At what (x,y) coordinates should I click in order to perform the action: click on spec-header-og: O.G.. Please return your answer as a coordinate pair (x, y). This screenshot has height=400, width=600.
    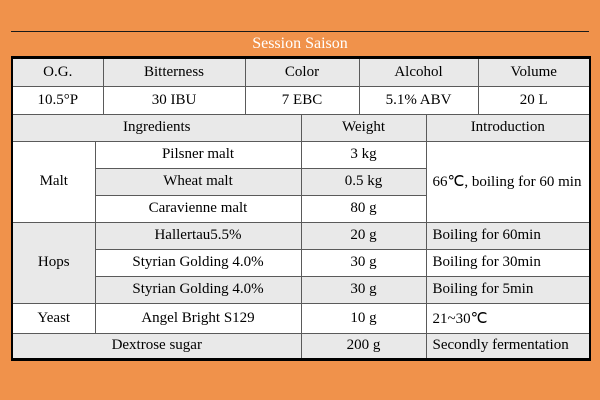
    Looking at the image, I should click on (57, 72).